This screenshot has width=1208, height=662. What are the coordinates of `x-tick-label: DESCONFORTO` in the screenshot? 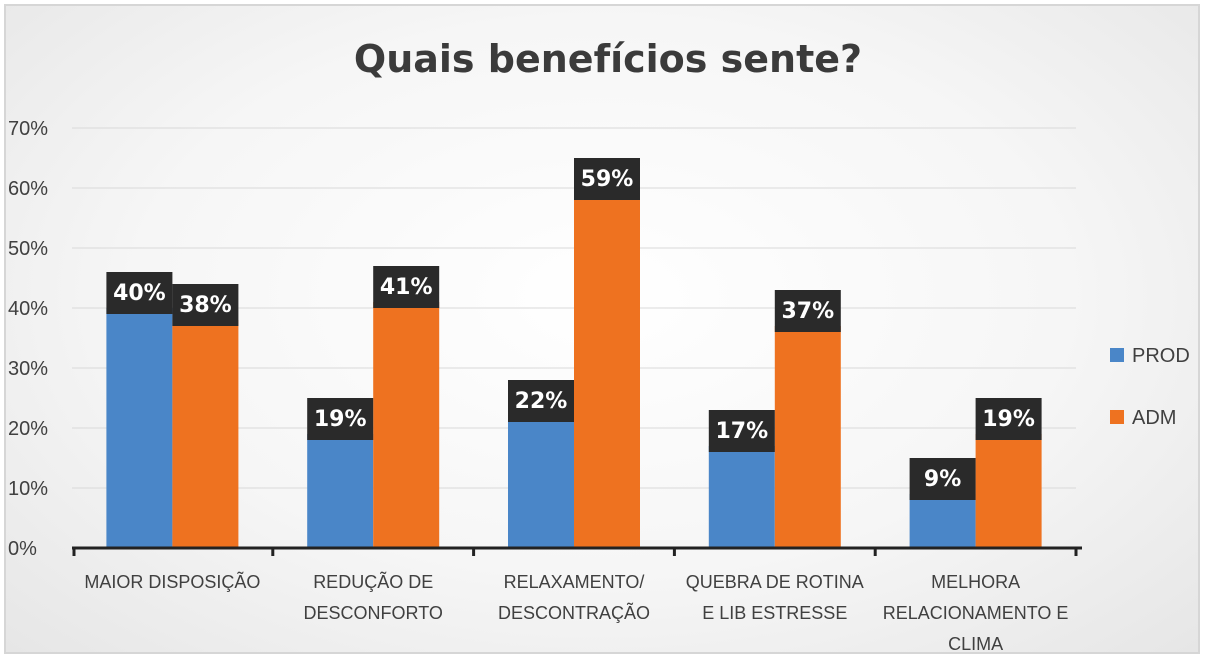 It's located at (373, 613).